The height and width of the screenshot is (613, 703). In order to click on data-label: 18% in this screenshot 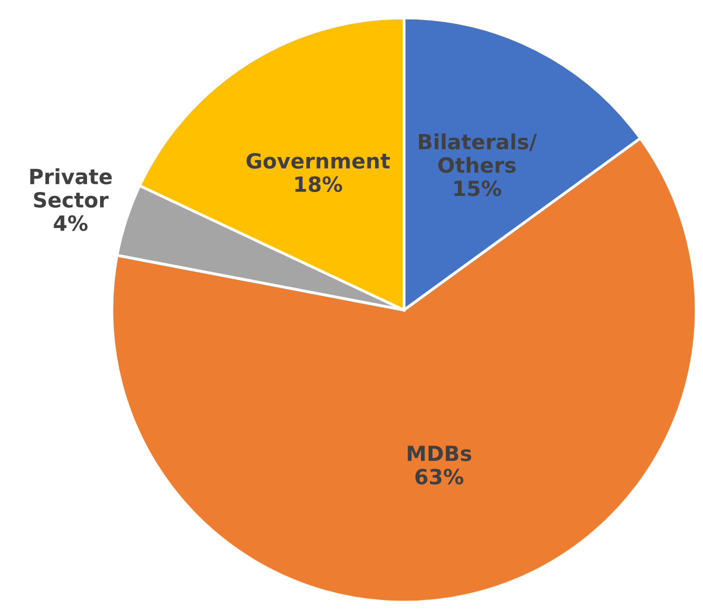, I will do `click(318, 184)`.